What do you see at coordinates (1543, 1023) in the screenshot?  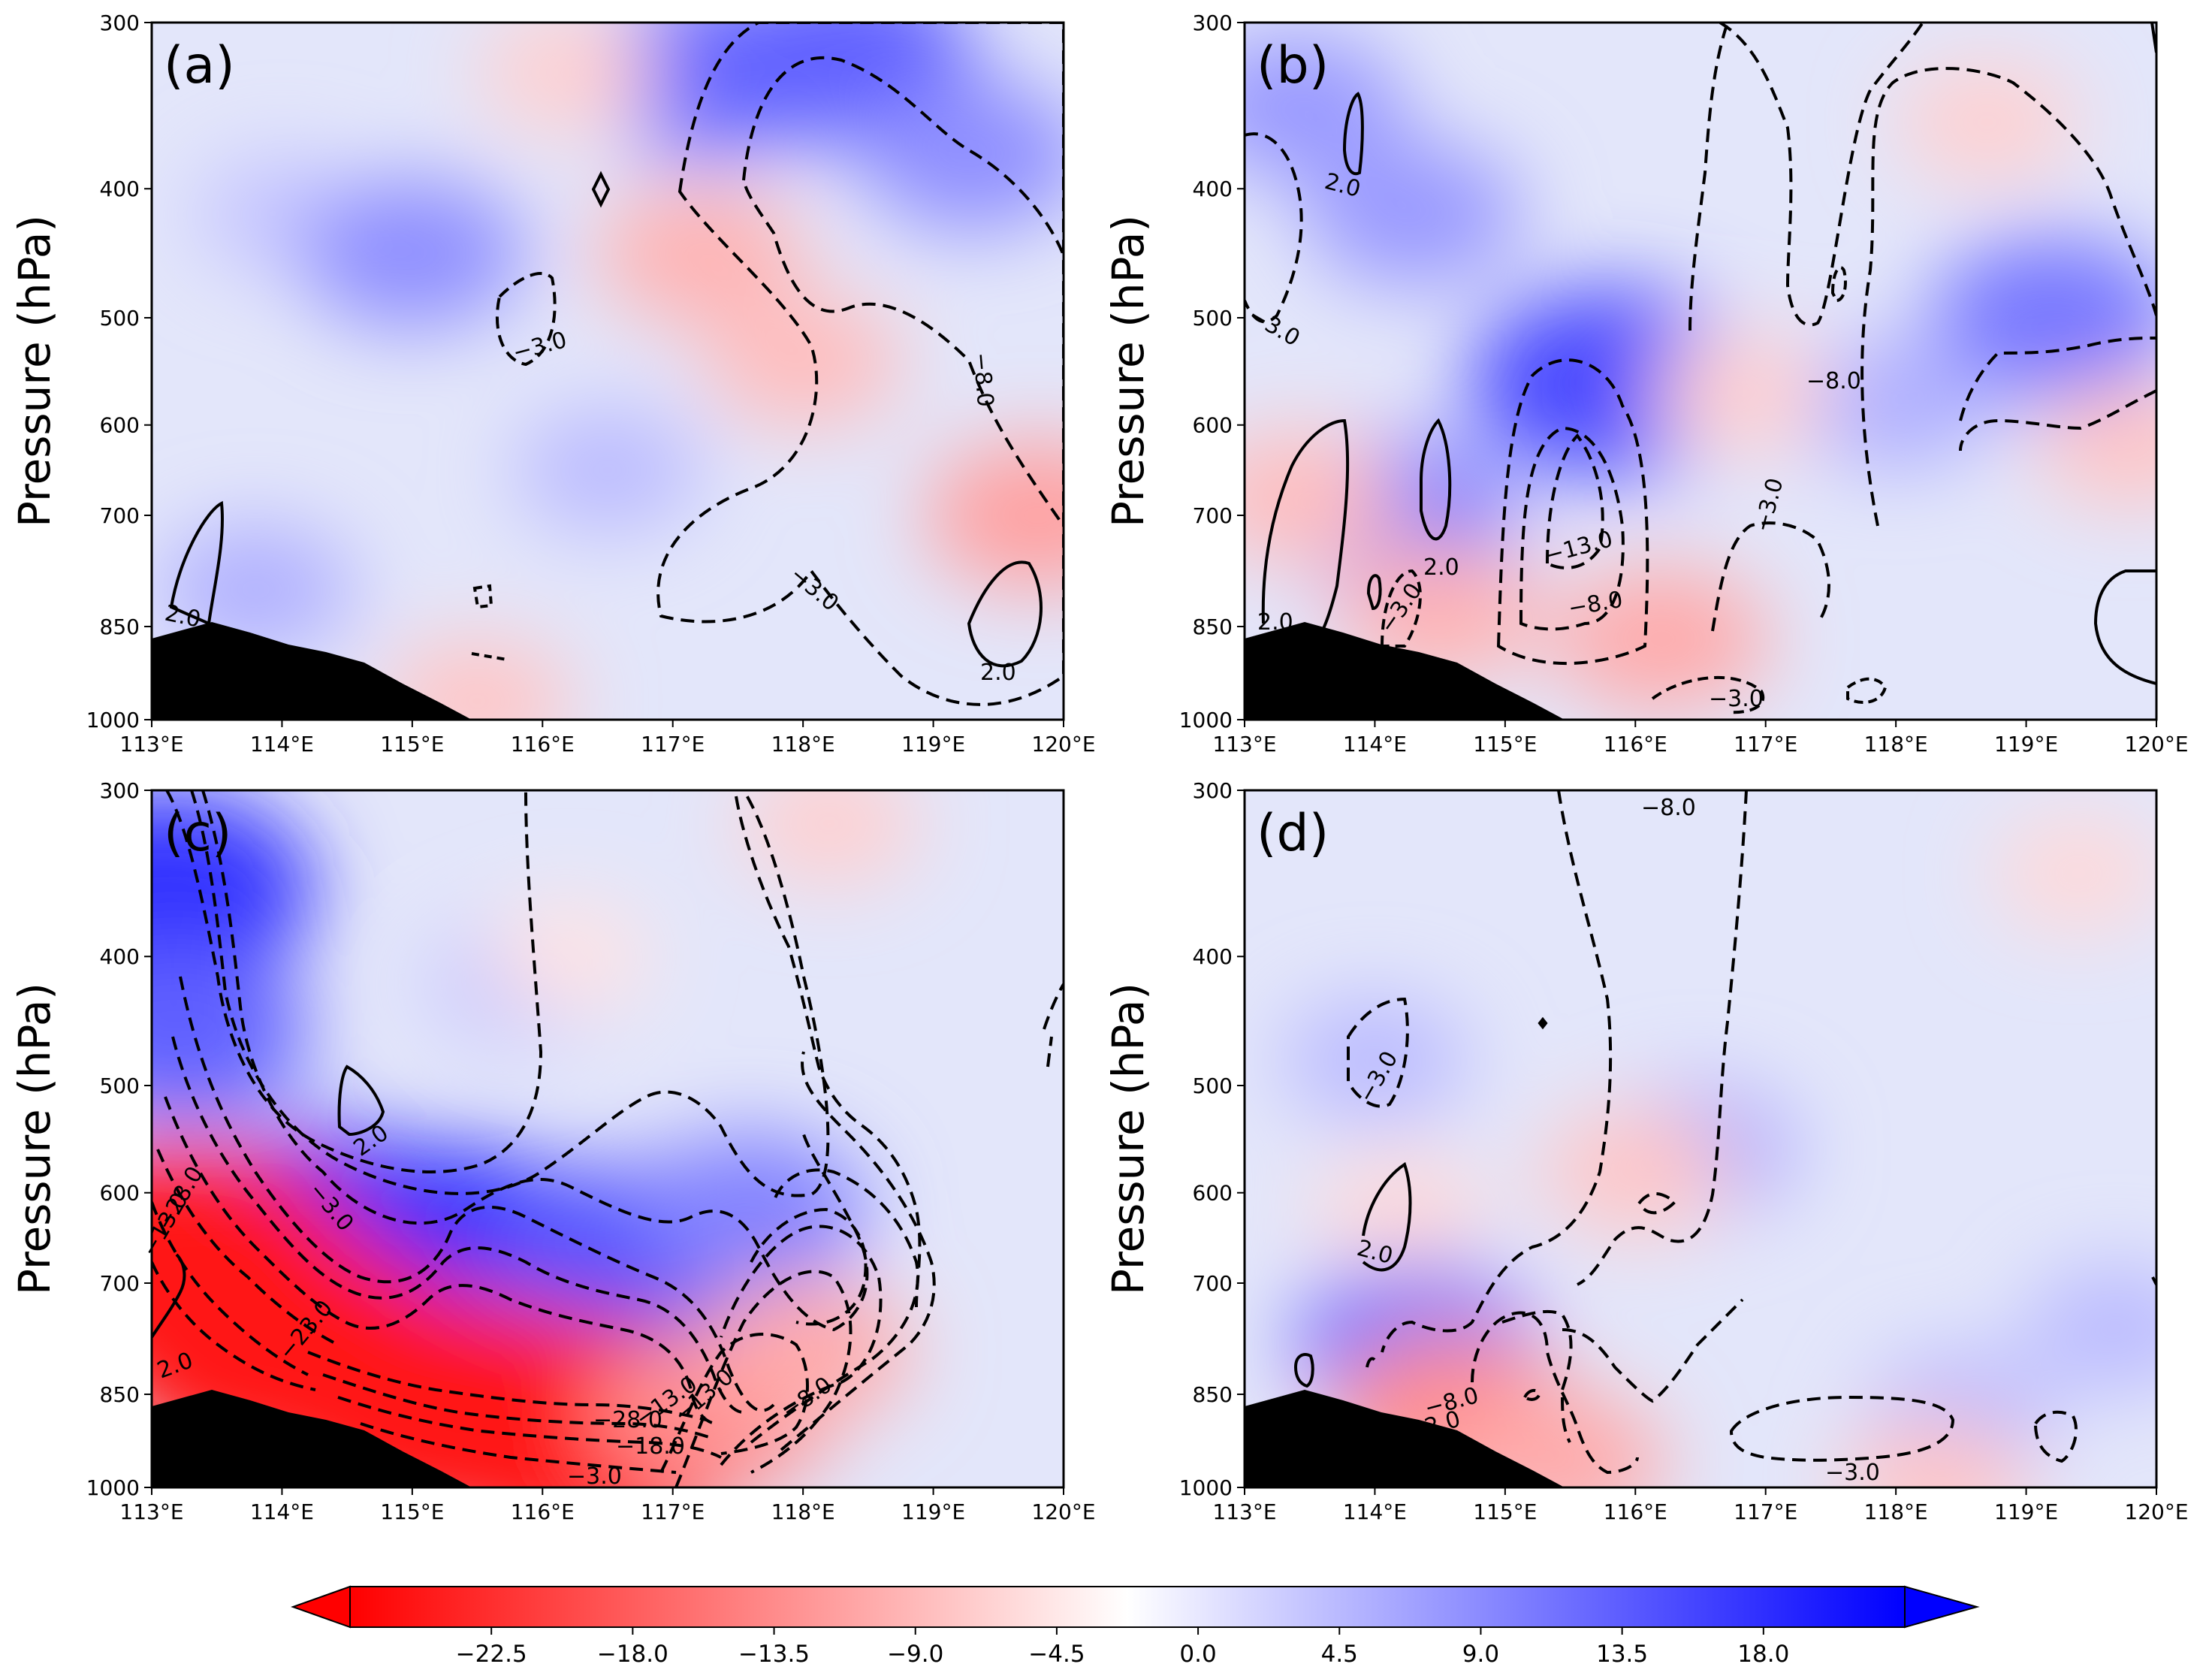 I see `contour-pos-d3` at bounding box center [1543, 1023].